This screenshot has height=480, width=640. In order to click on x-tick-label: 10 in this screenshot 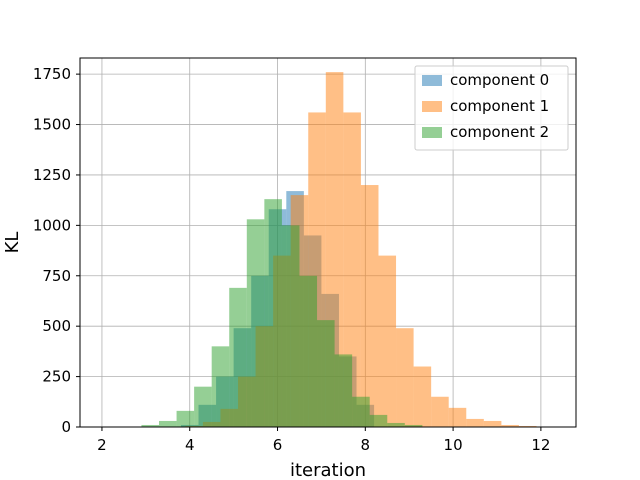, I will do `click(453, 445)`.